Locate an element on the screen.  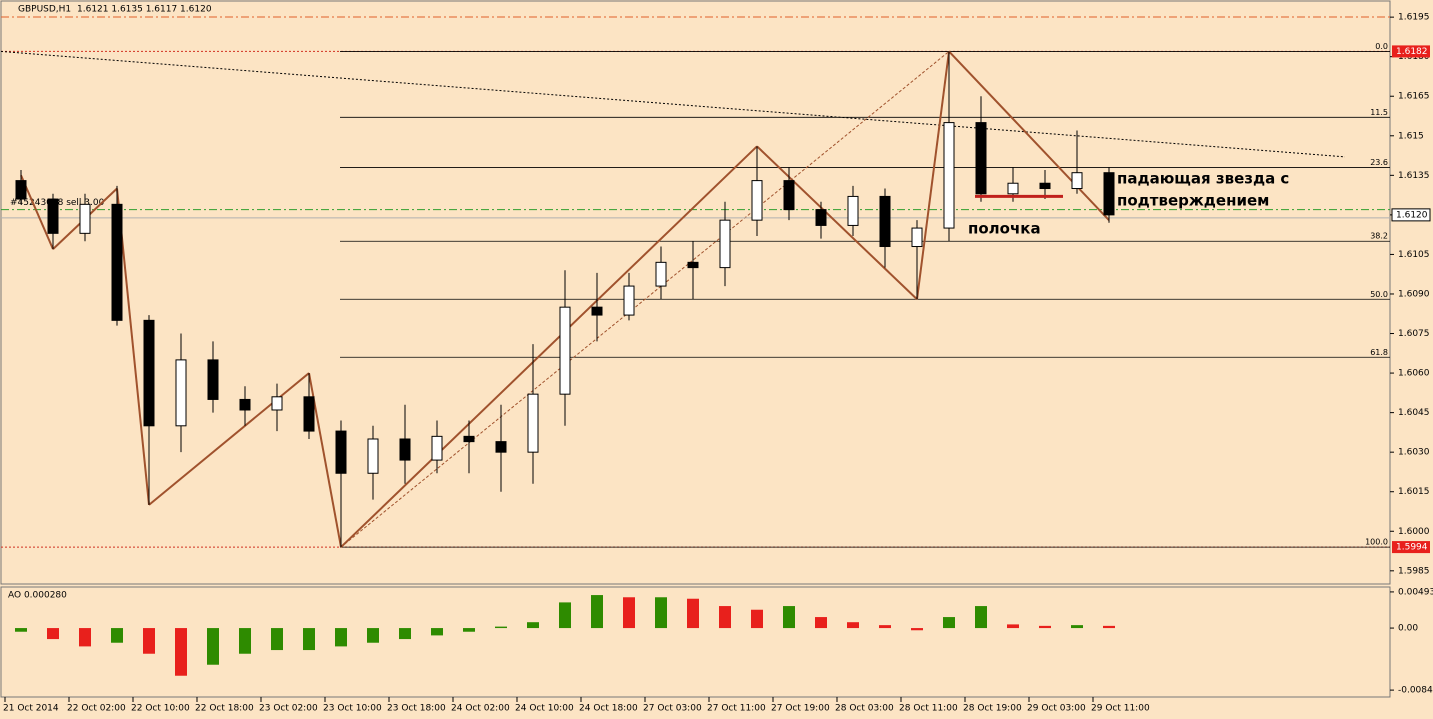
x-tick-label: 29 Oct 11:00 is located at coordinates (1120, 709).